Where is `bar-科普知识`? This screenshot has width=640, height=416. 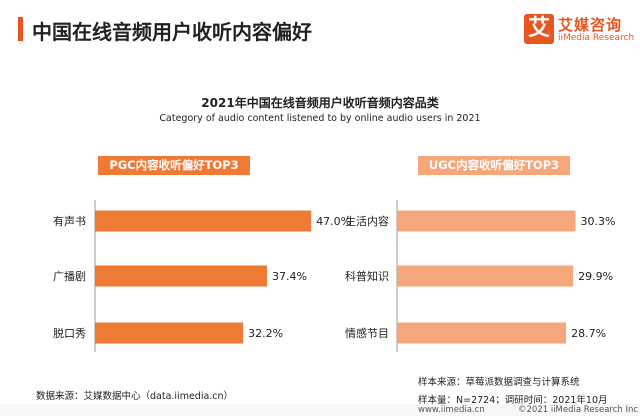 bar-科普知识 is located at coordinates (485, 276).